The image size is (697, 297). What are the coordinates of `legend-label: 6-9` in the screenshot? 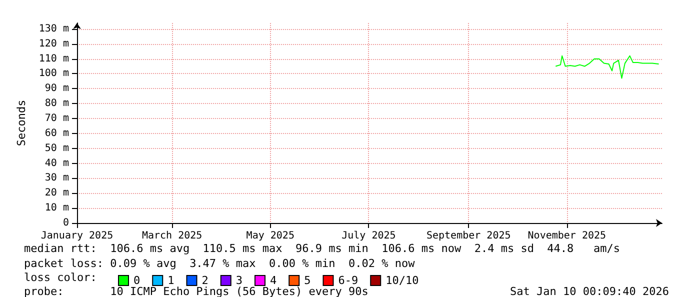 It's located at (348, 280).